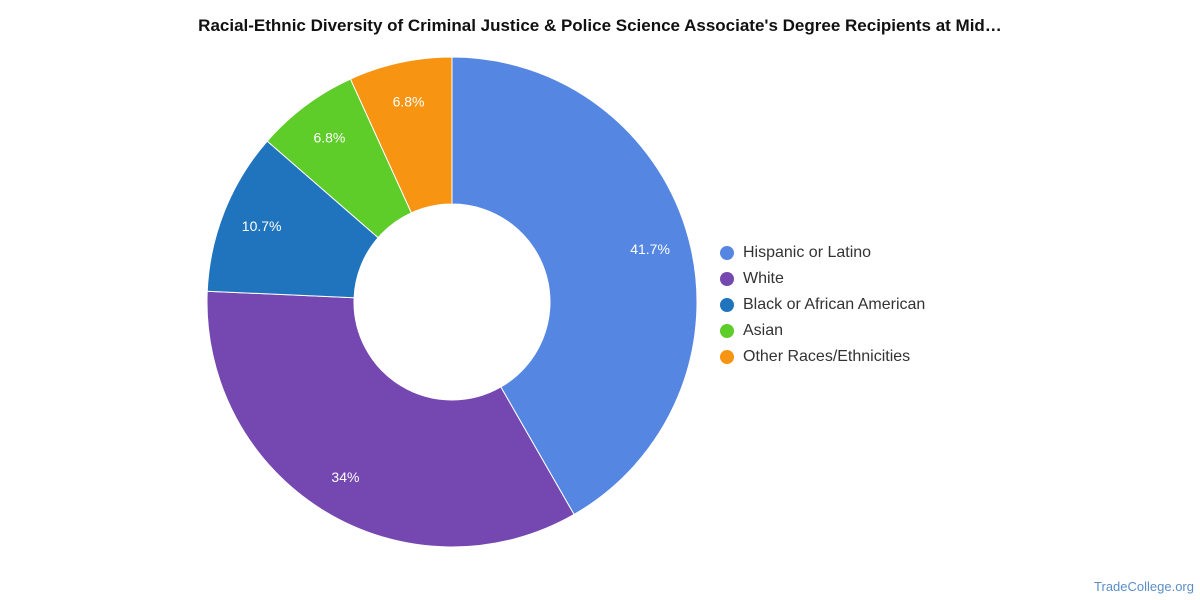 The height and width of the screenshot is (600, 1200). Describe the element at coordinates (262, 226) in the screenshot. I see `slice-label: 10.7%` at that location.